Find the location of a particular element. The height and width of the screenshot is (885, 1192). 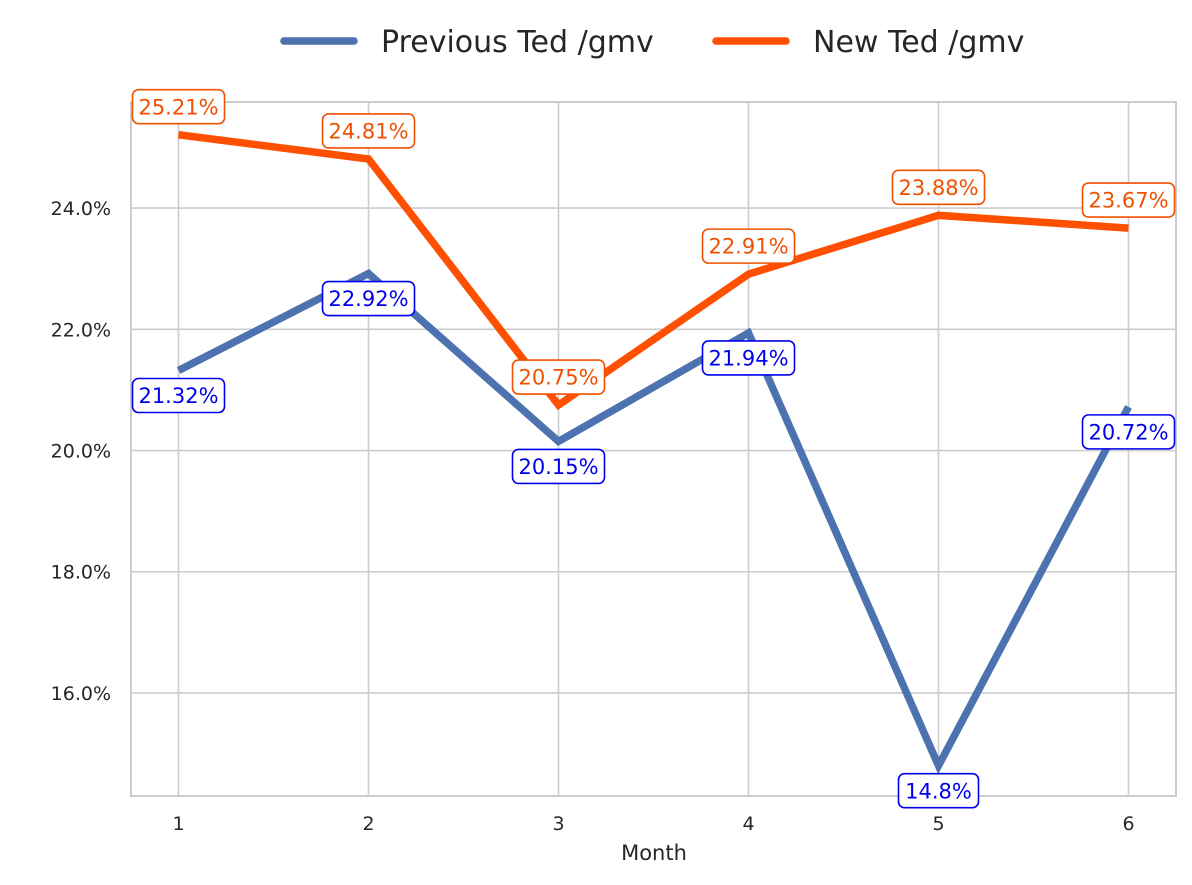

data-label: 14.8% is located at coordinates (938, 791).